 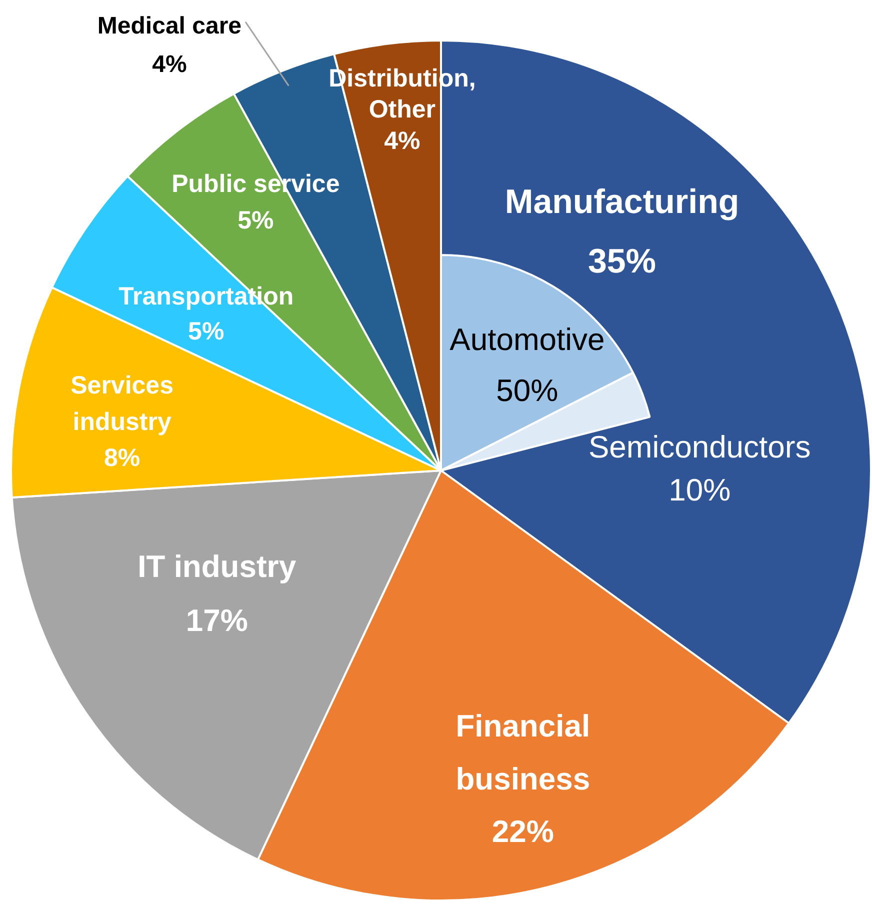 What do you see at coordinates (122, 404) in the screenshot?
I see `slice-label: Services industry` at bounding box center [122, 404].